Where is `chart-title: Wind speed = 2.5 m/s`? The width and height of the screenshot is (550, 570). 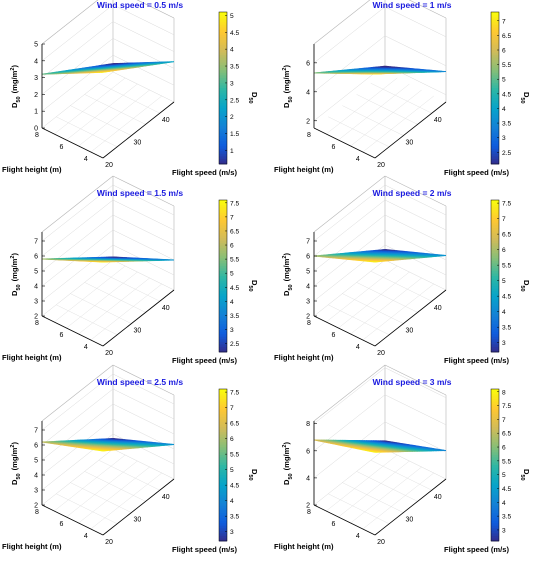
chart-title: Wind speed = 2.5 m/s is located at coordinates (140, 382).